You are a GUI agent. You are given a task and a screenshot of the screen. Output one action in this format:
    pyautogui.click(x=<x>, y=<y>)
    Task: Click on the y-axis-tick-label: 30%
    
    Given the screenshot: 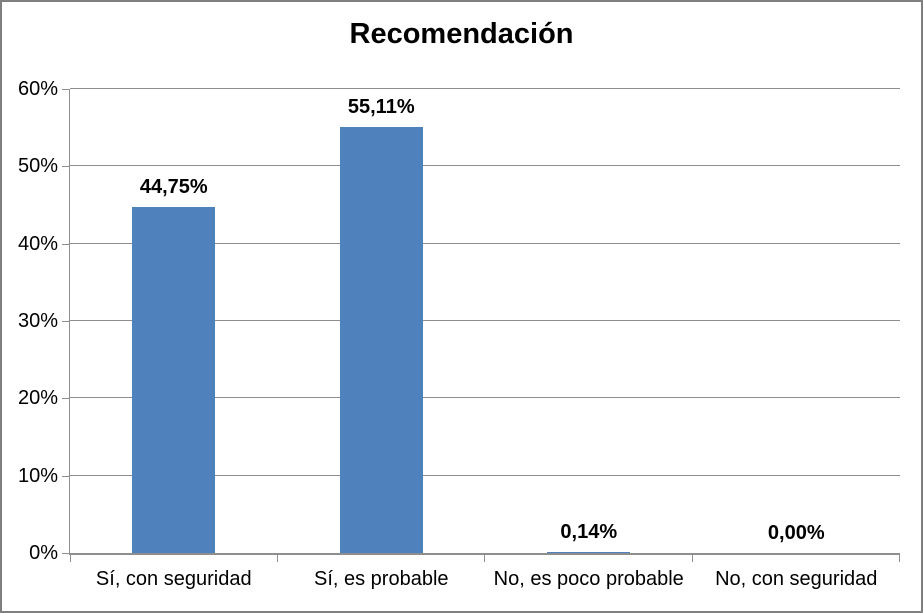 What is the action you would take?
    pyautogui.click(x=37, y=321)
    